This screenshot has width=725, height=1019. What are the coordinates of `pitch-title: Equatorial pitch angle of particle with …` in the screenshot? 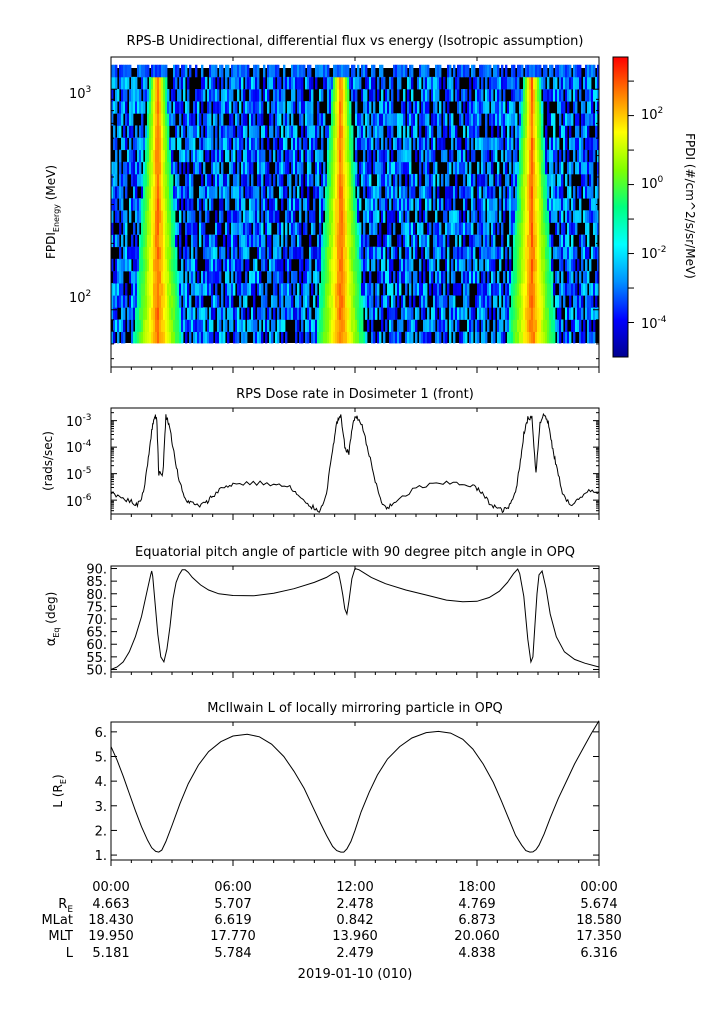 It's located at (355, 552).